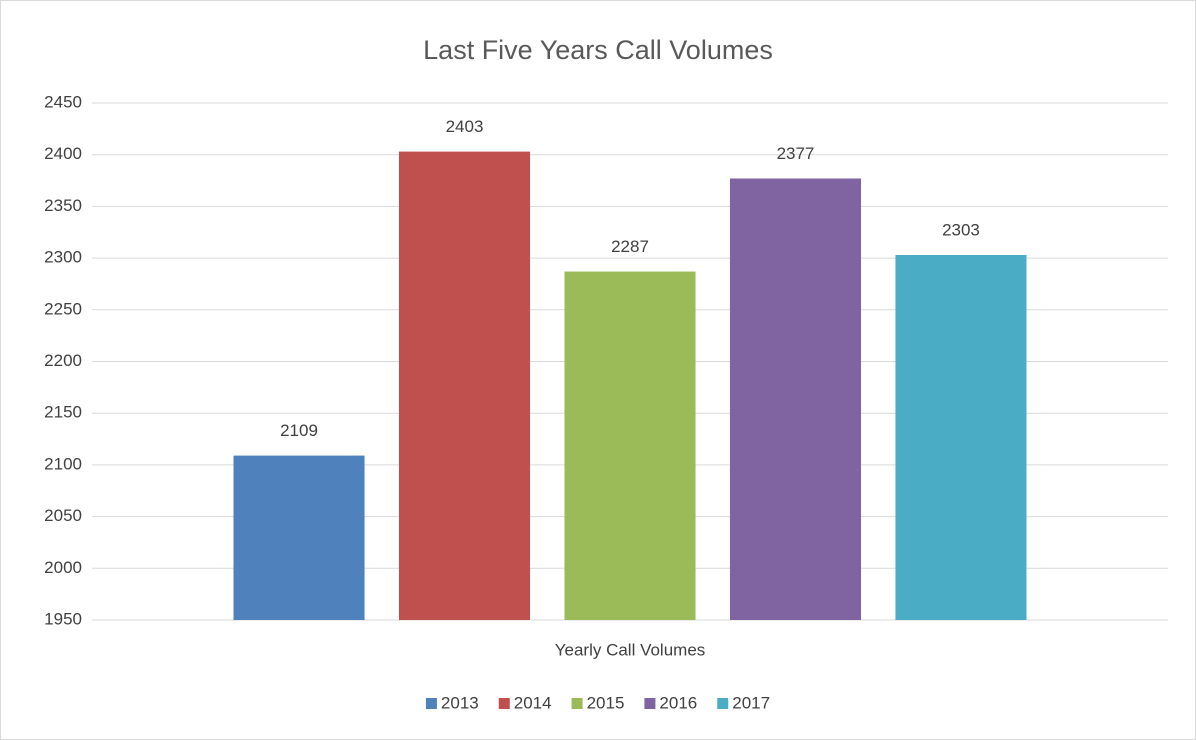 This screenshot has width=1196, height=740. What do you see at coordinates (533, 702) in the screenshot?
I see `legend-label: 2014` at bounding box center [533, 702].